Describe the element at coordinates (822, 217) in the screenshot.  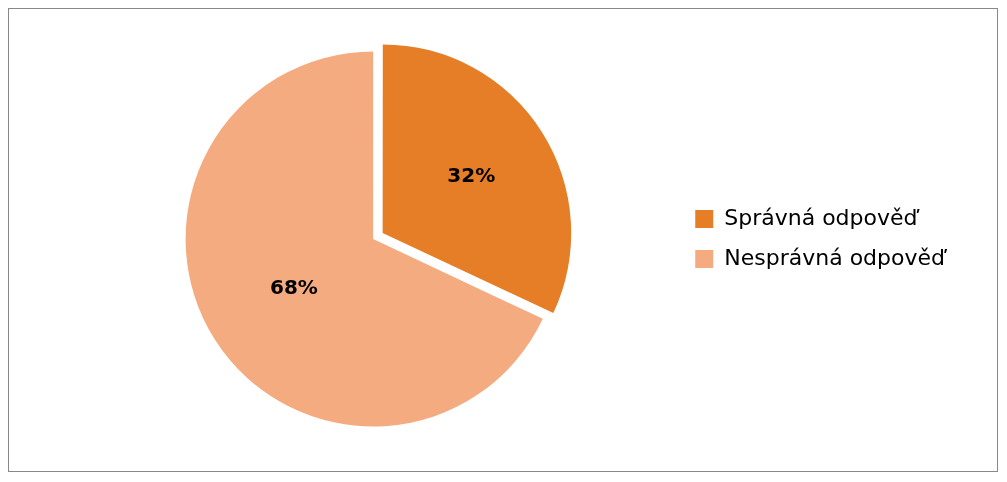
I see `legend-label: Správná odpověď` at that location.